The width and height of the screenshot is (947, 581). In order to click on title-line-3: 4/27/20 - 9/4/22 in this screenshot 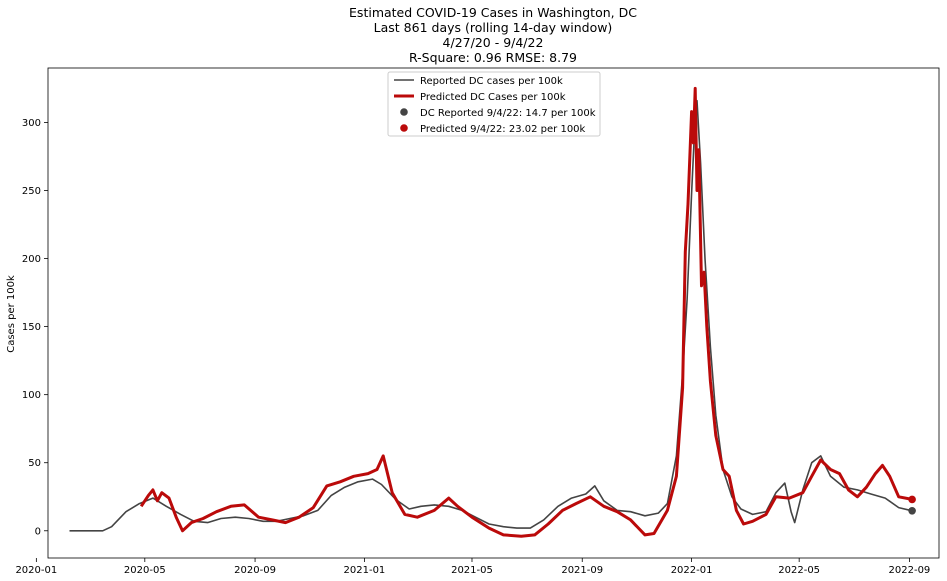, I will do `click(493, 42)`.